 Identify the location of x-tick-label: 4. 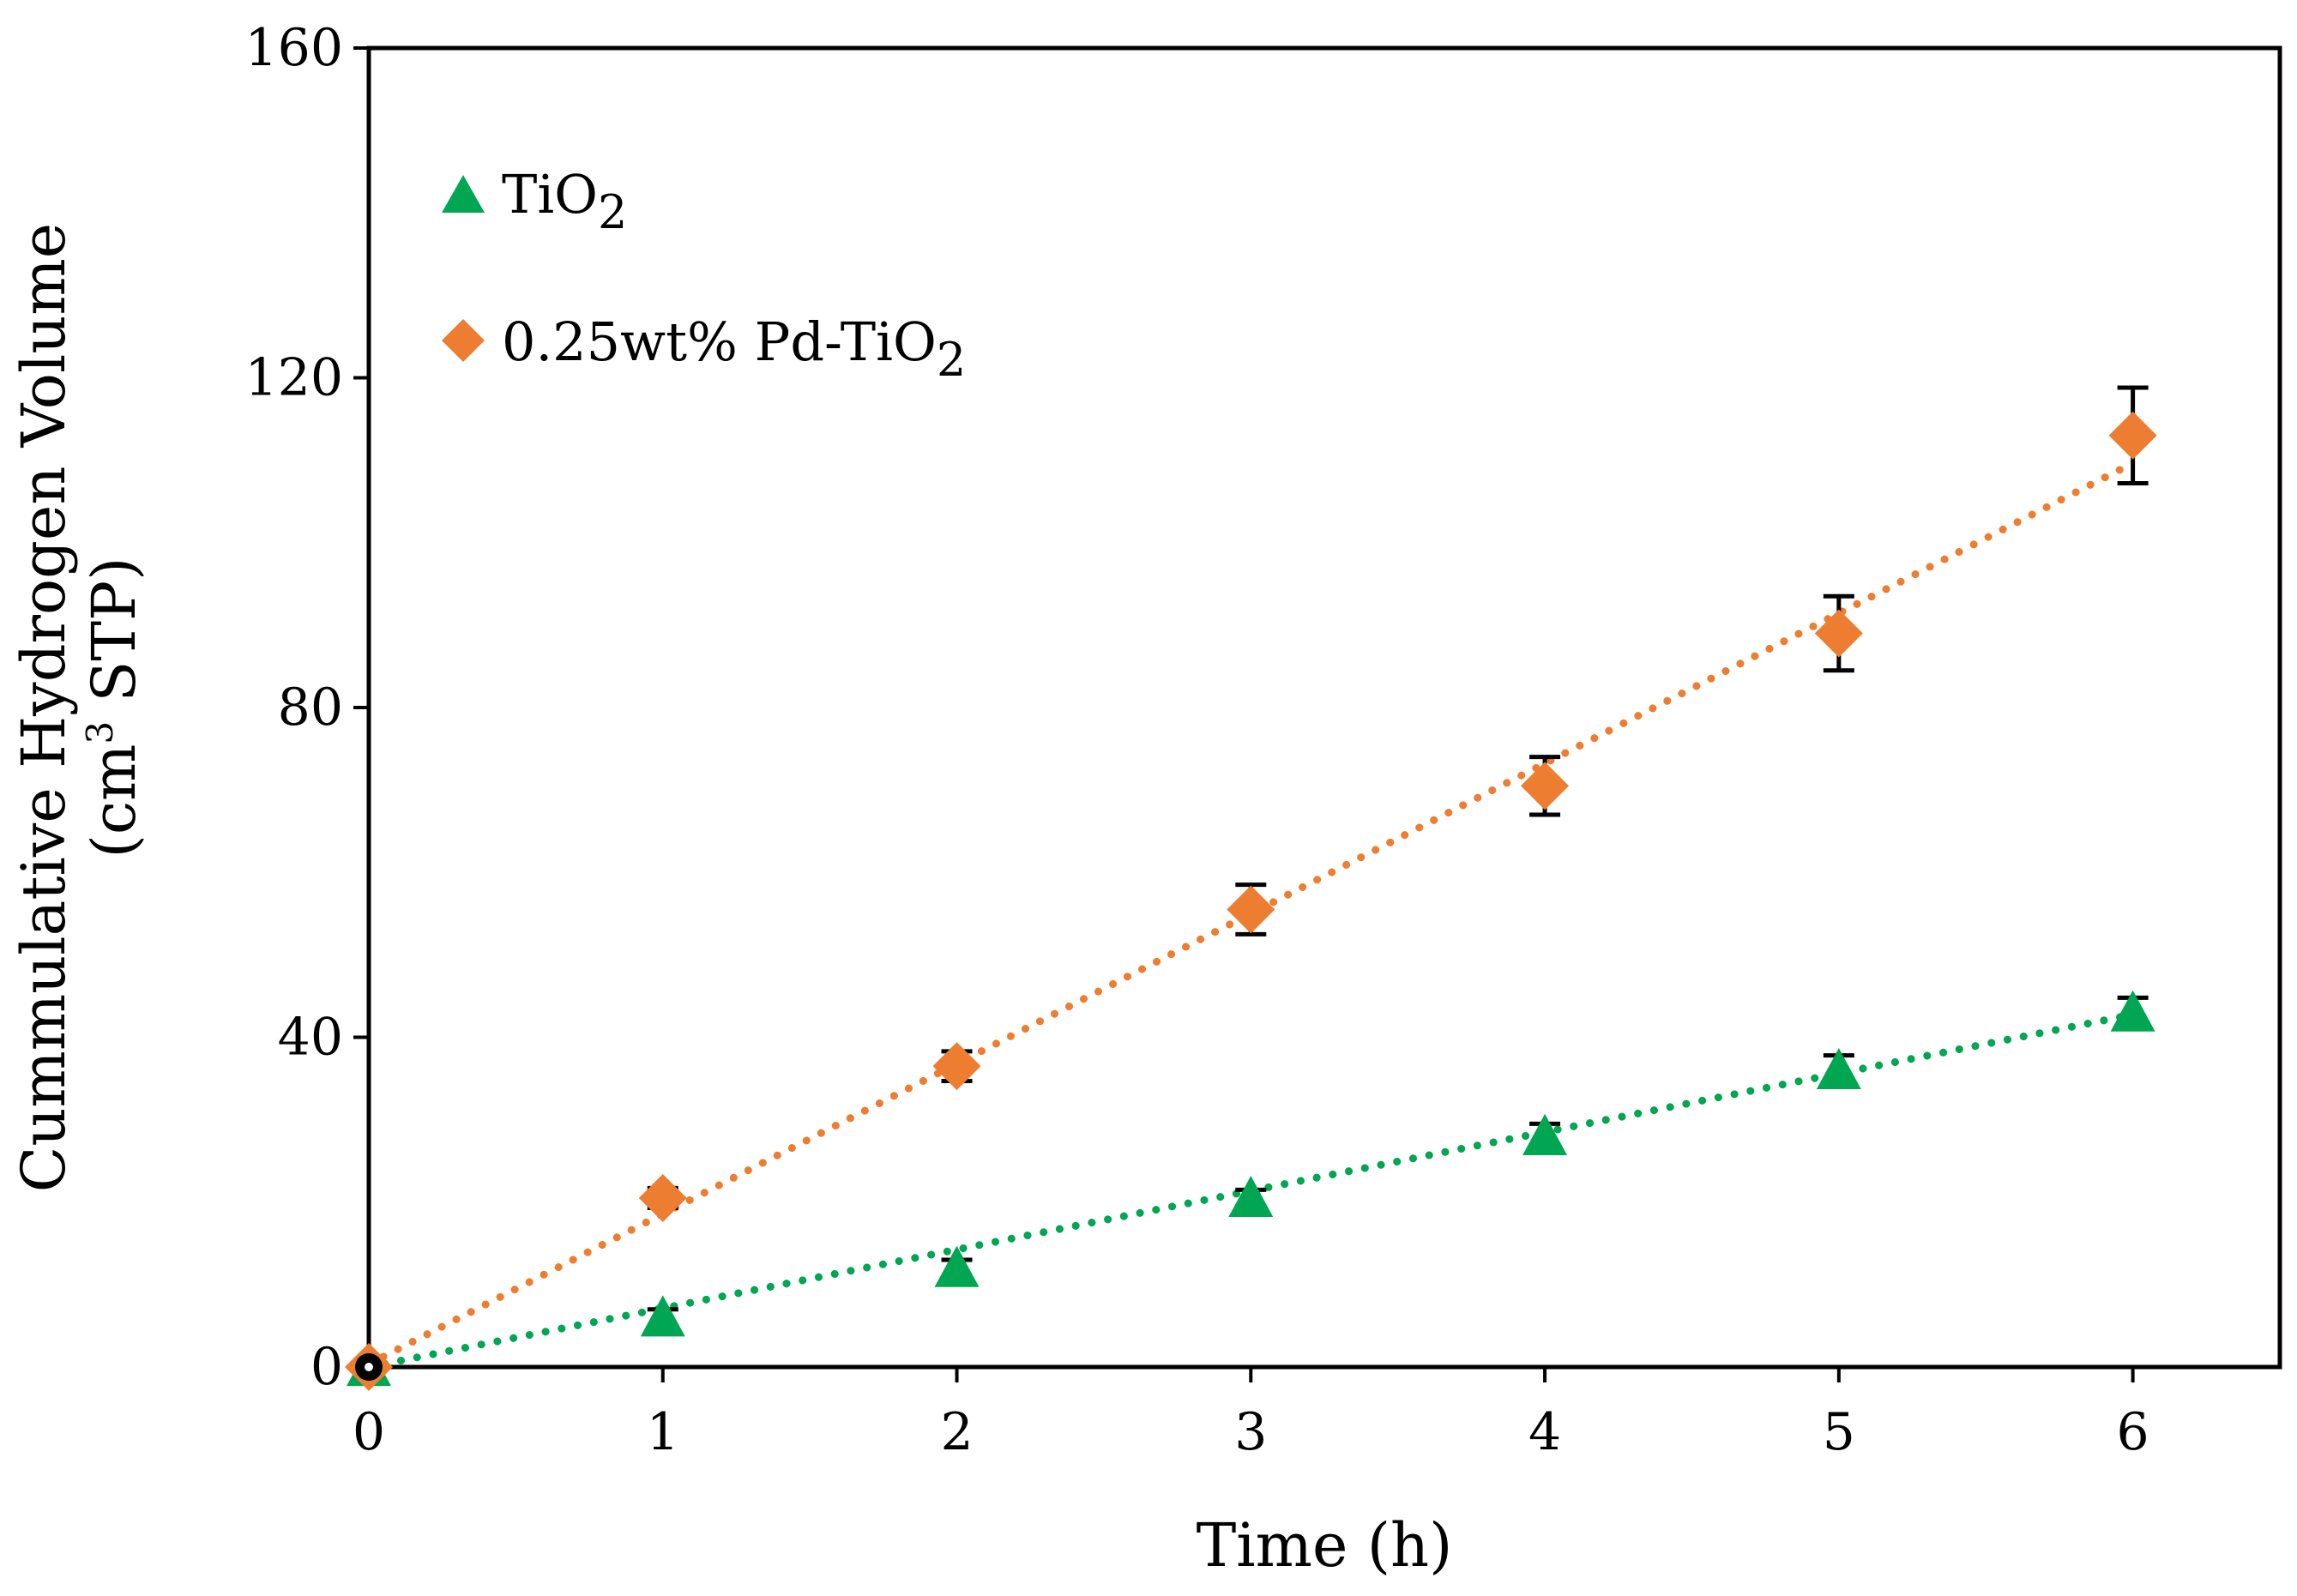
(1545, 1432).